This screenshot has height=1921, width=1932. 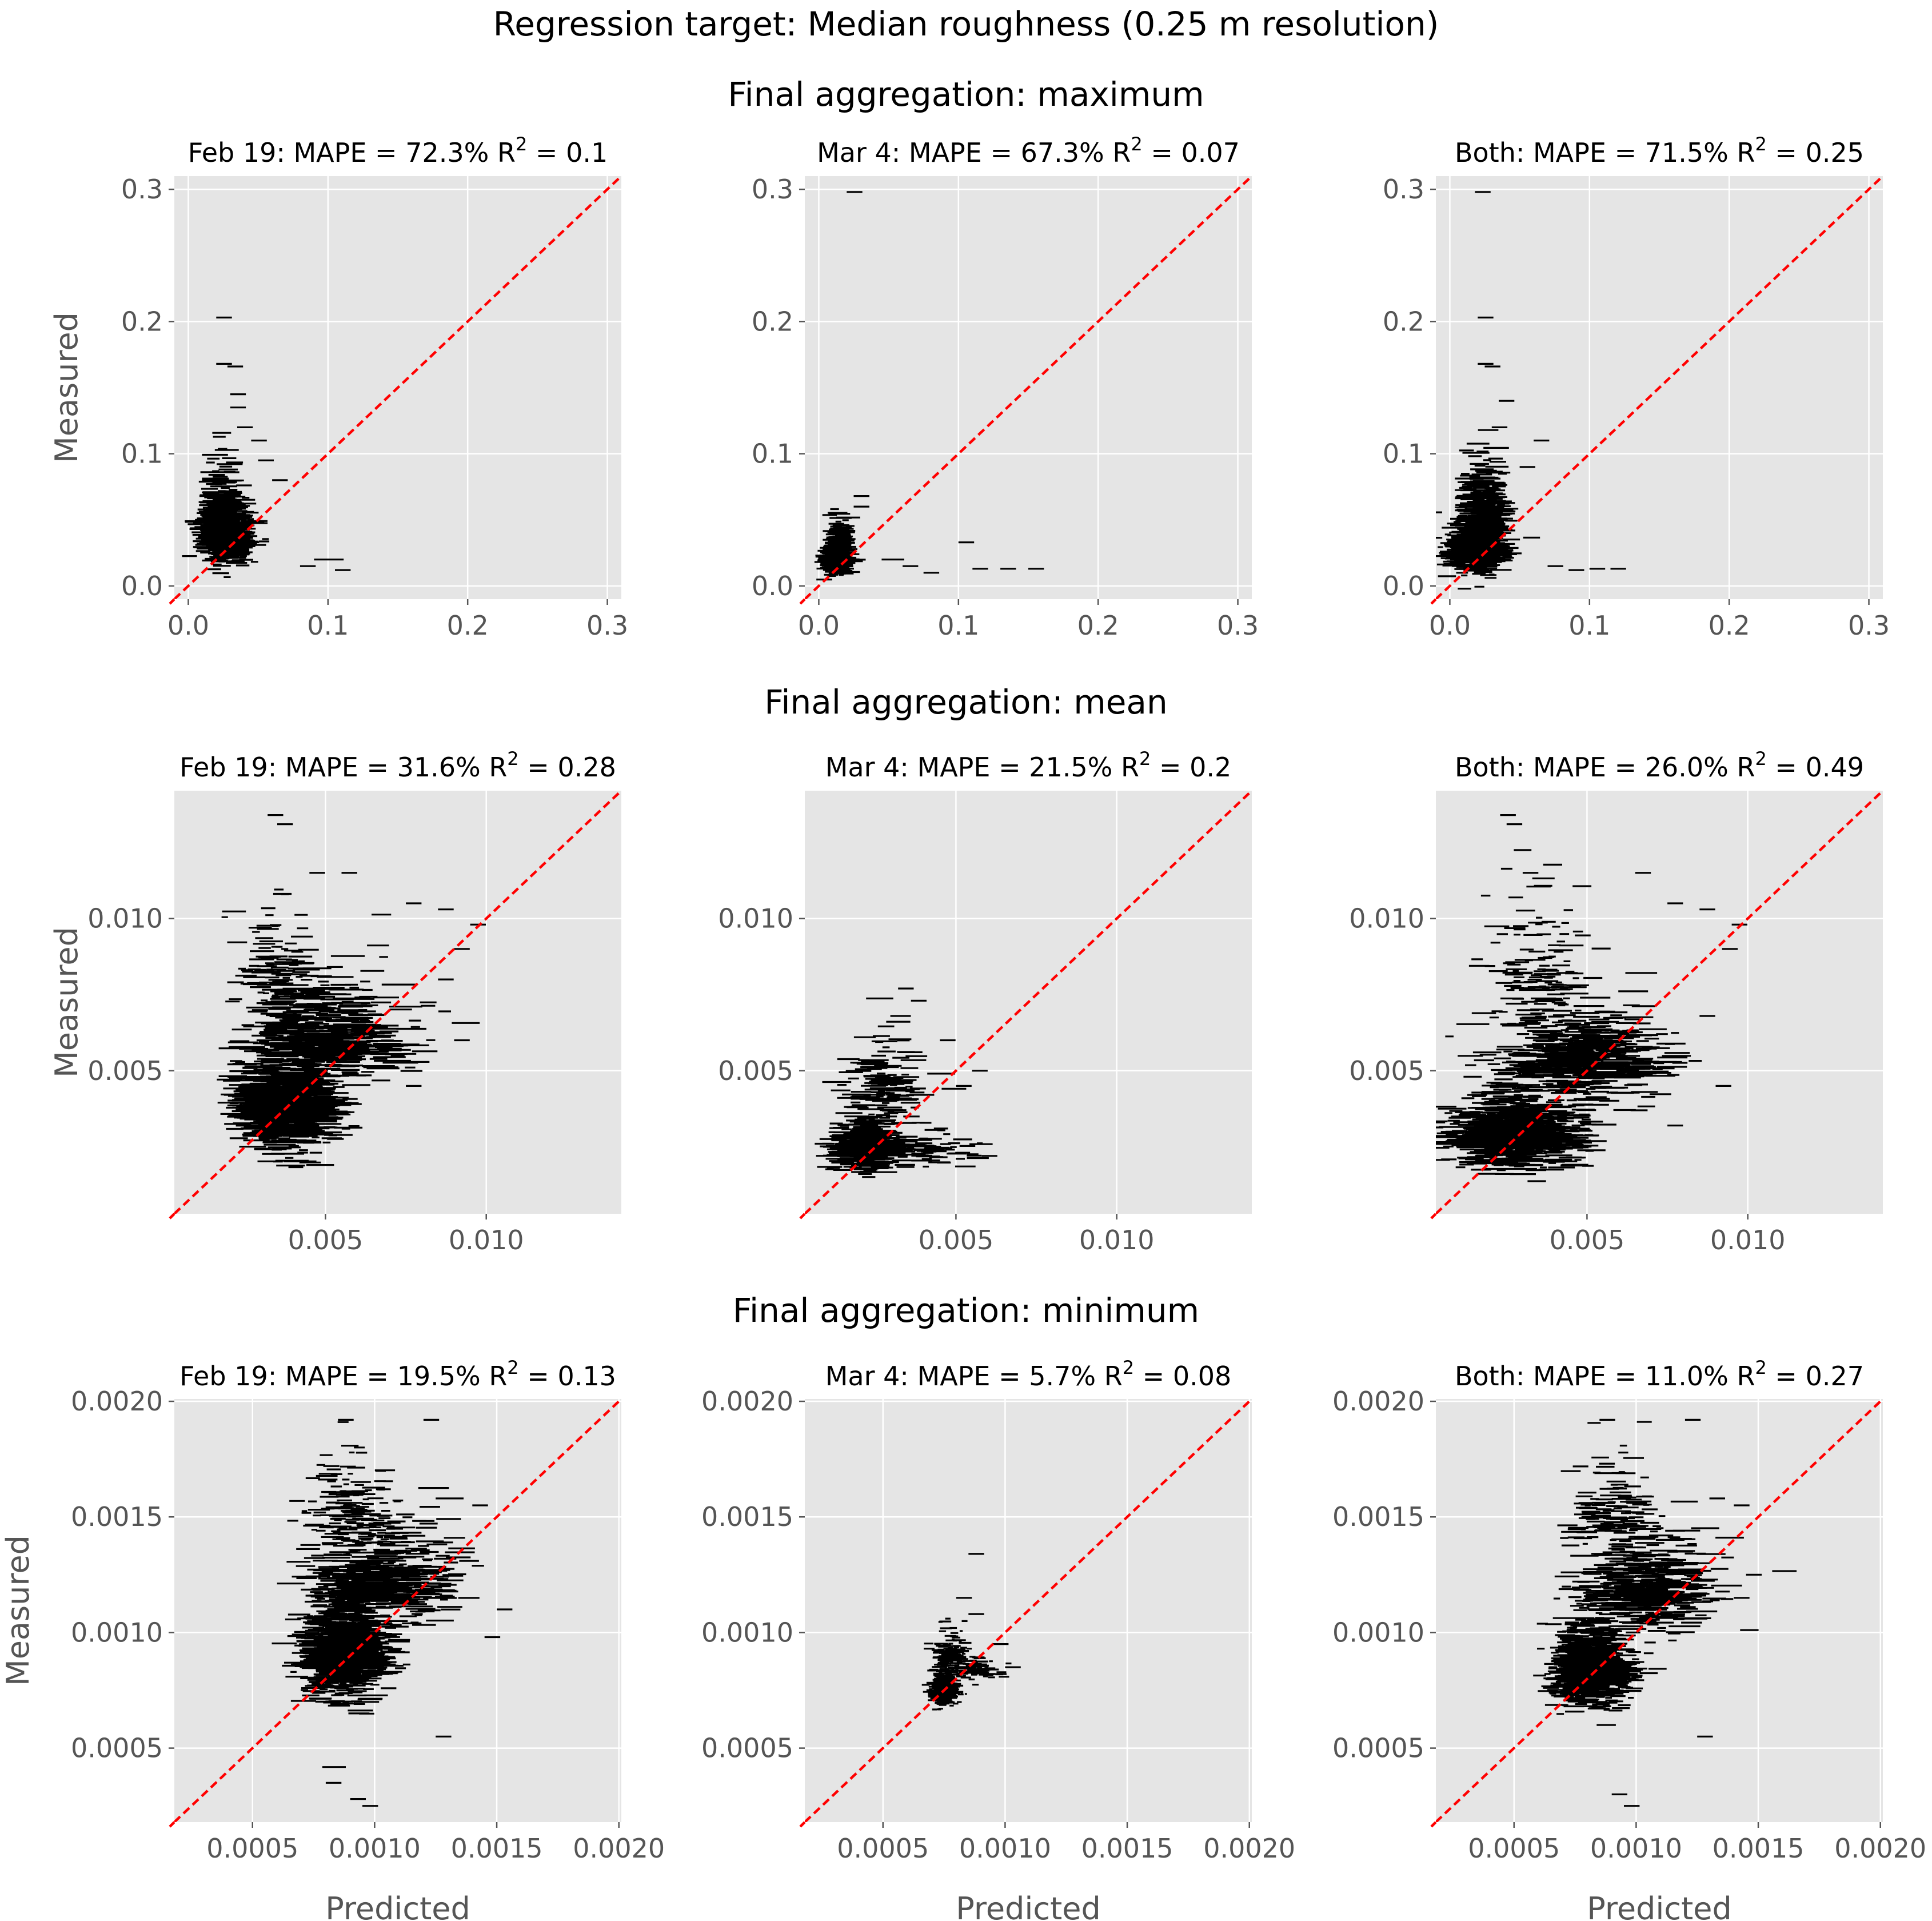 I want to click on panel-title-value: = 0.28, so click(x=567, y=767).